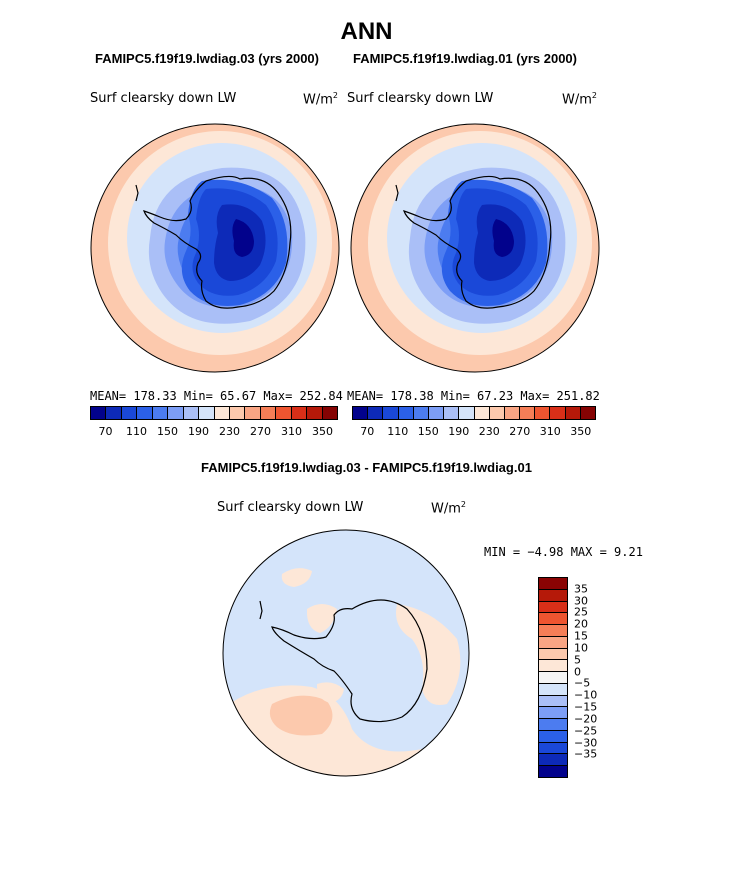 The image size is (733, 882). I want to click on colorbar-tick-label: 0, so click(577, 672).